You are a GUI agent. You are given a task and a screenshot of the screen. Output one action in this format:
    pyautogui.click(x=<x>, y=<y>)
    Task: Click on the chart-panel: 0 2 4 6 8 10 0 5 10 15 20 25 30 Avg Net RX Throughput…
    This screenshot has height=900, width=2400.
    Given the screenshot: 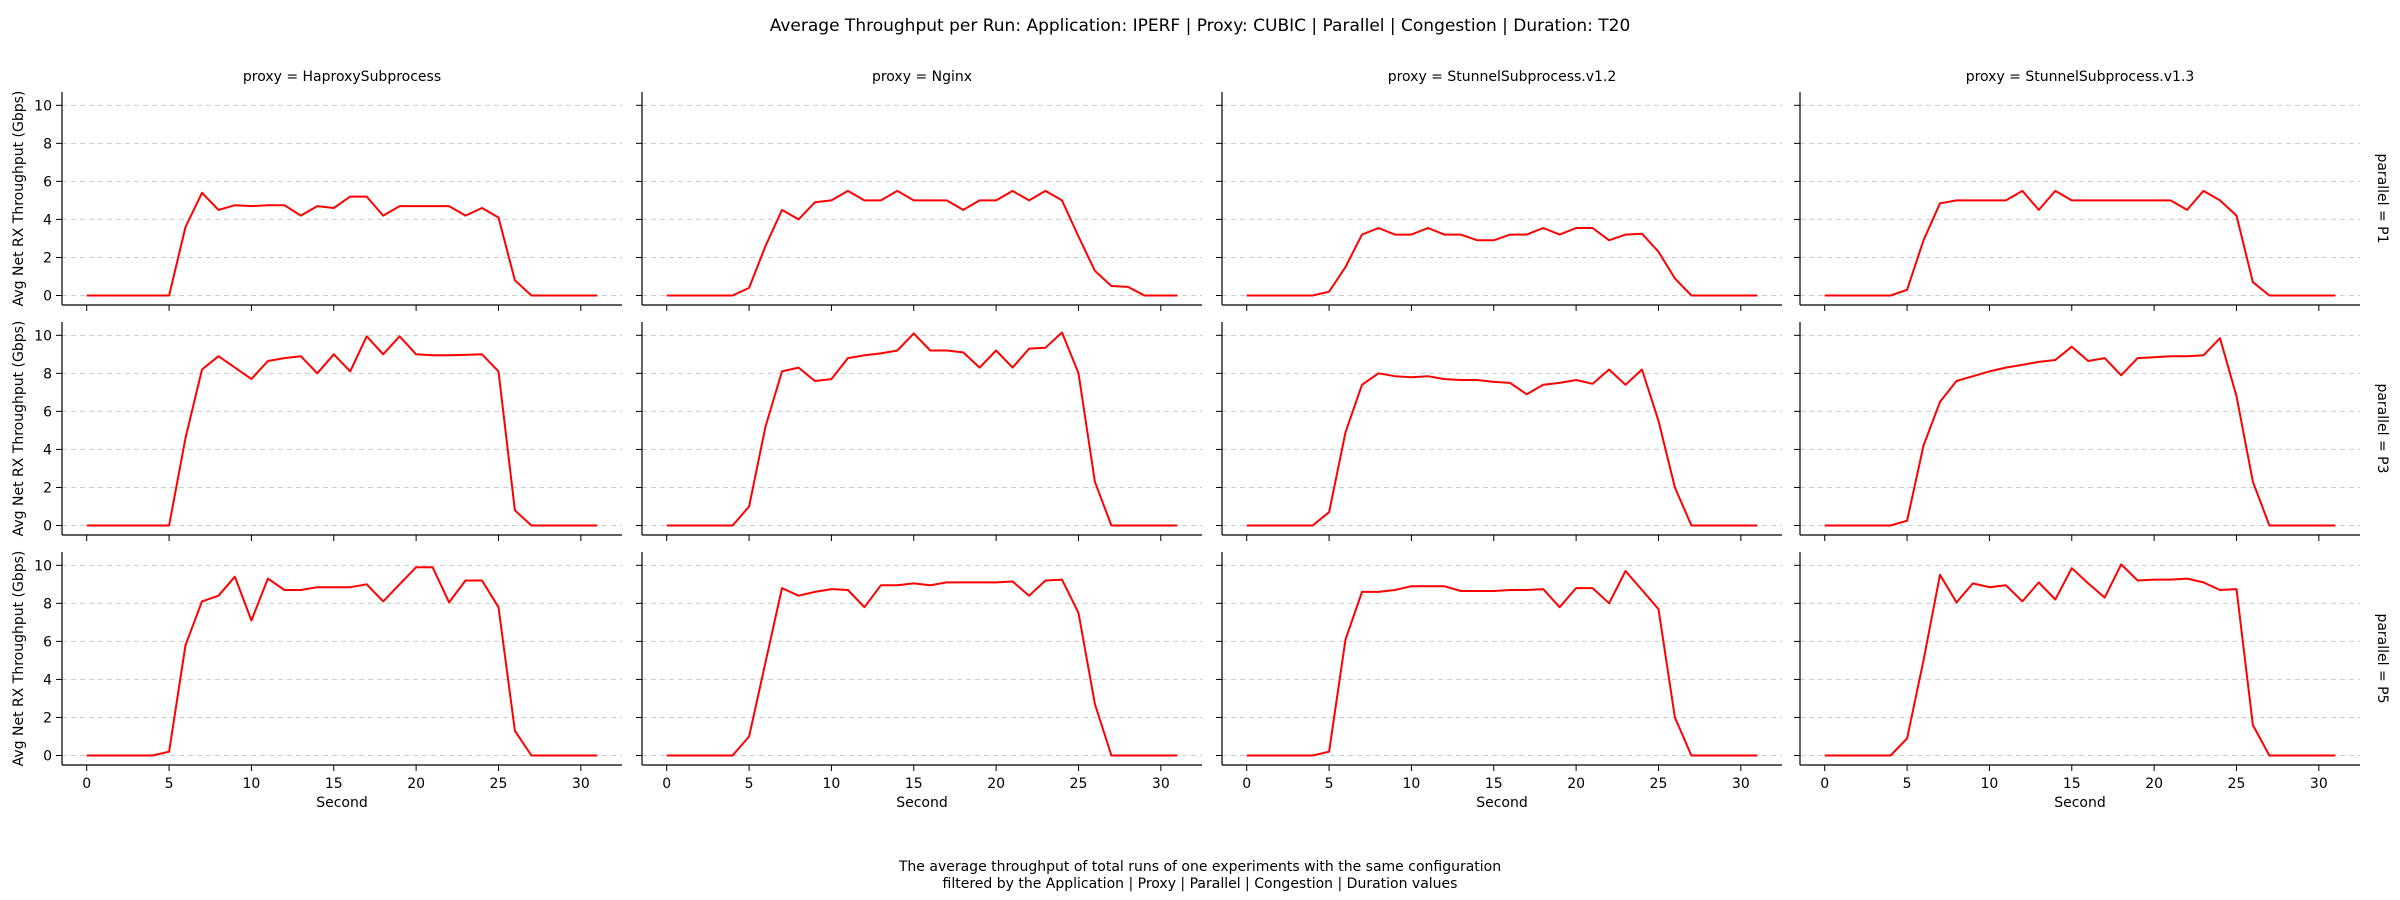 What is the action you would take?
    pyautogui.click(x=316, y=681)
    